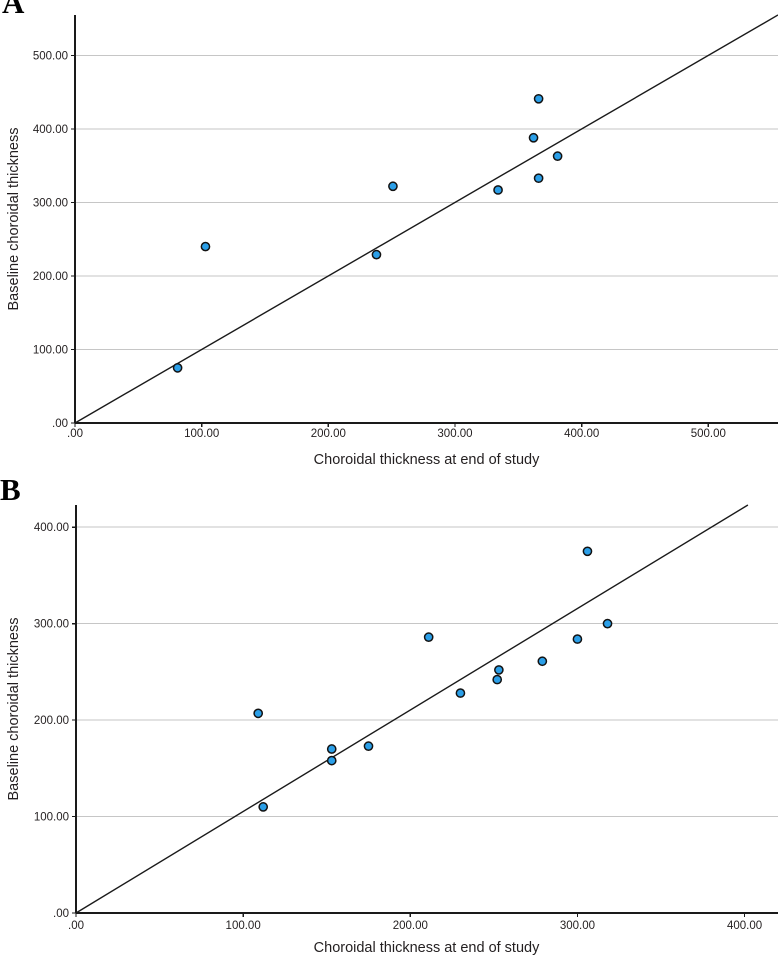 The image size is (778, 960). What do you see at coordinates (50, 56) in the screenshot?
I see `y-tick-label: 500.00` at bounding box center [50, 56].